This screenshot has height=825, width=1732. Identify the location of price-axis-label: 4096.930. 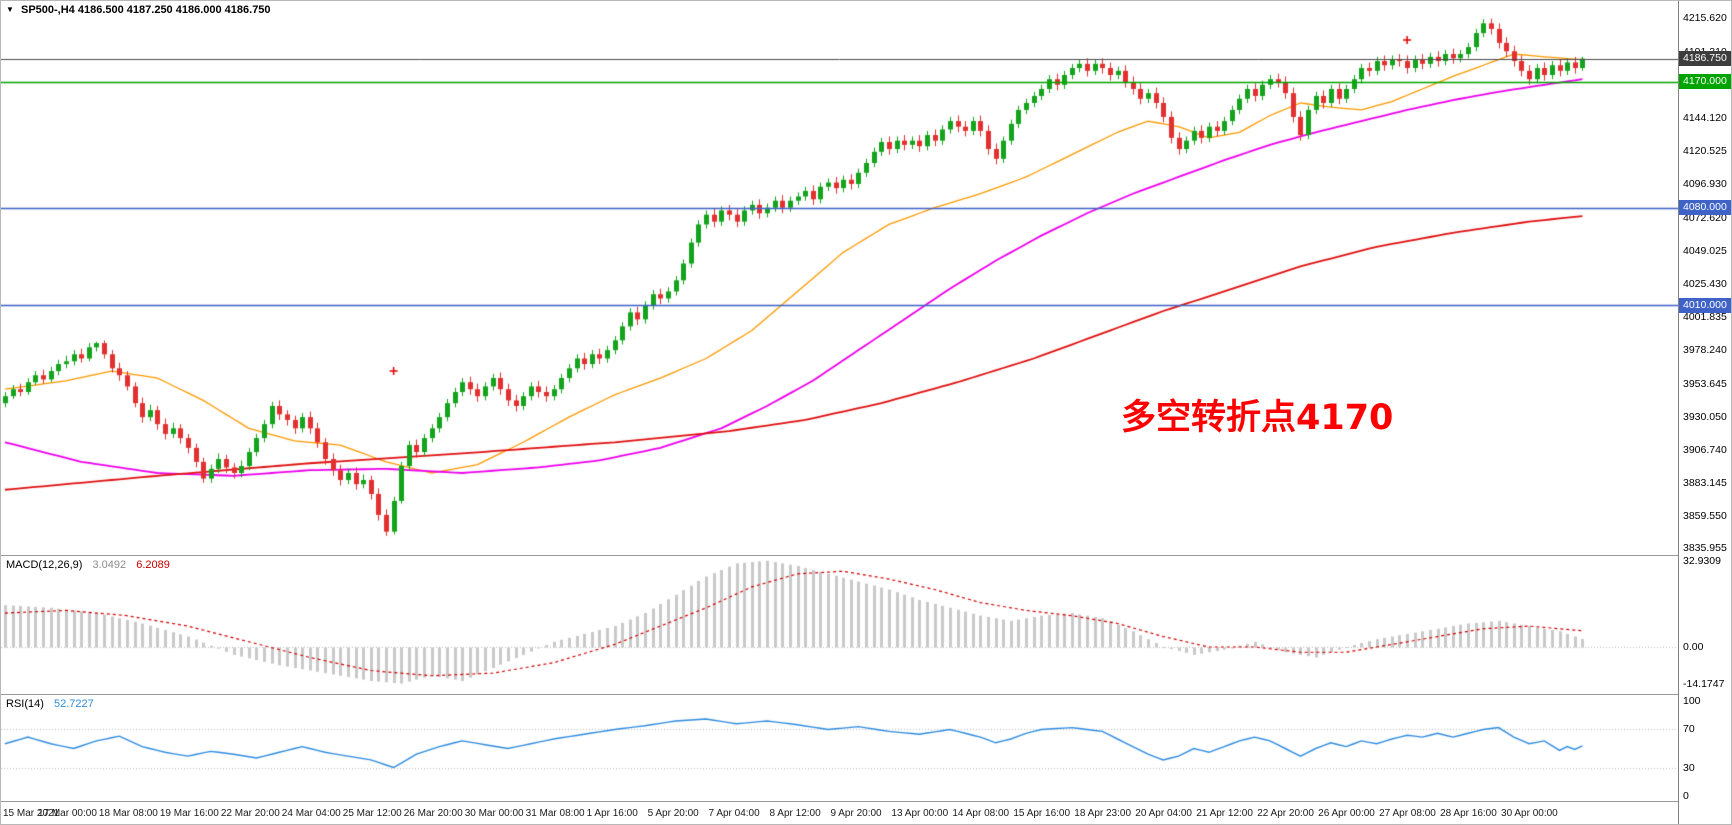
(1705, 184).